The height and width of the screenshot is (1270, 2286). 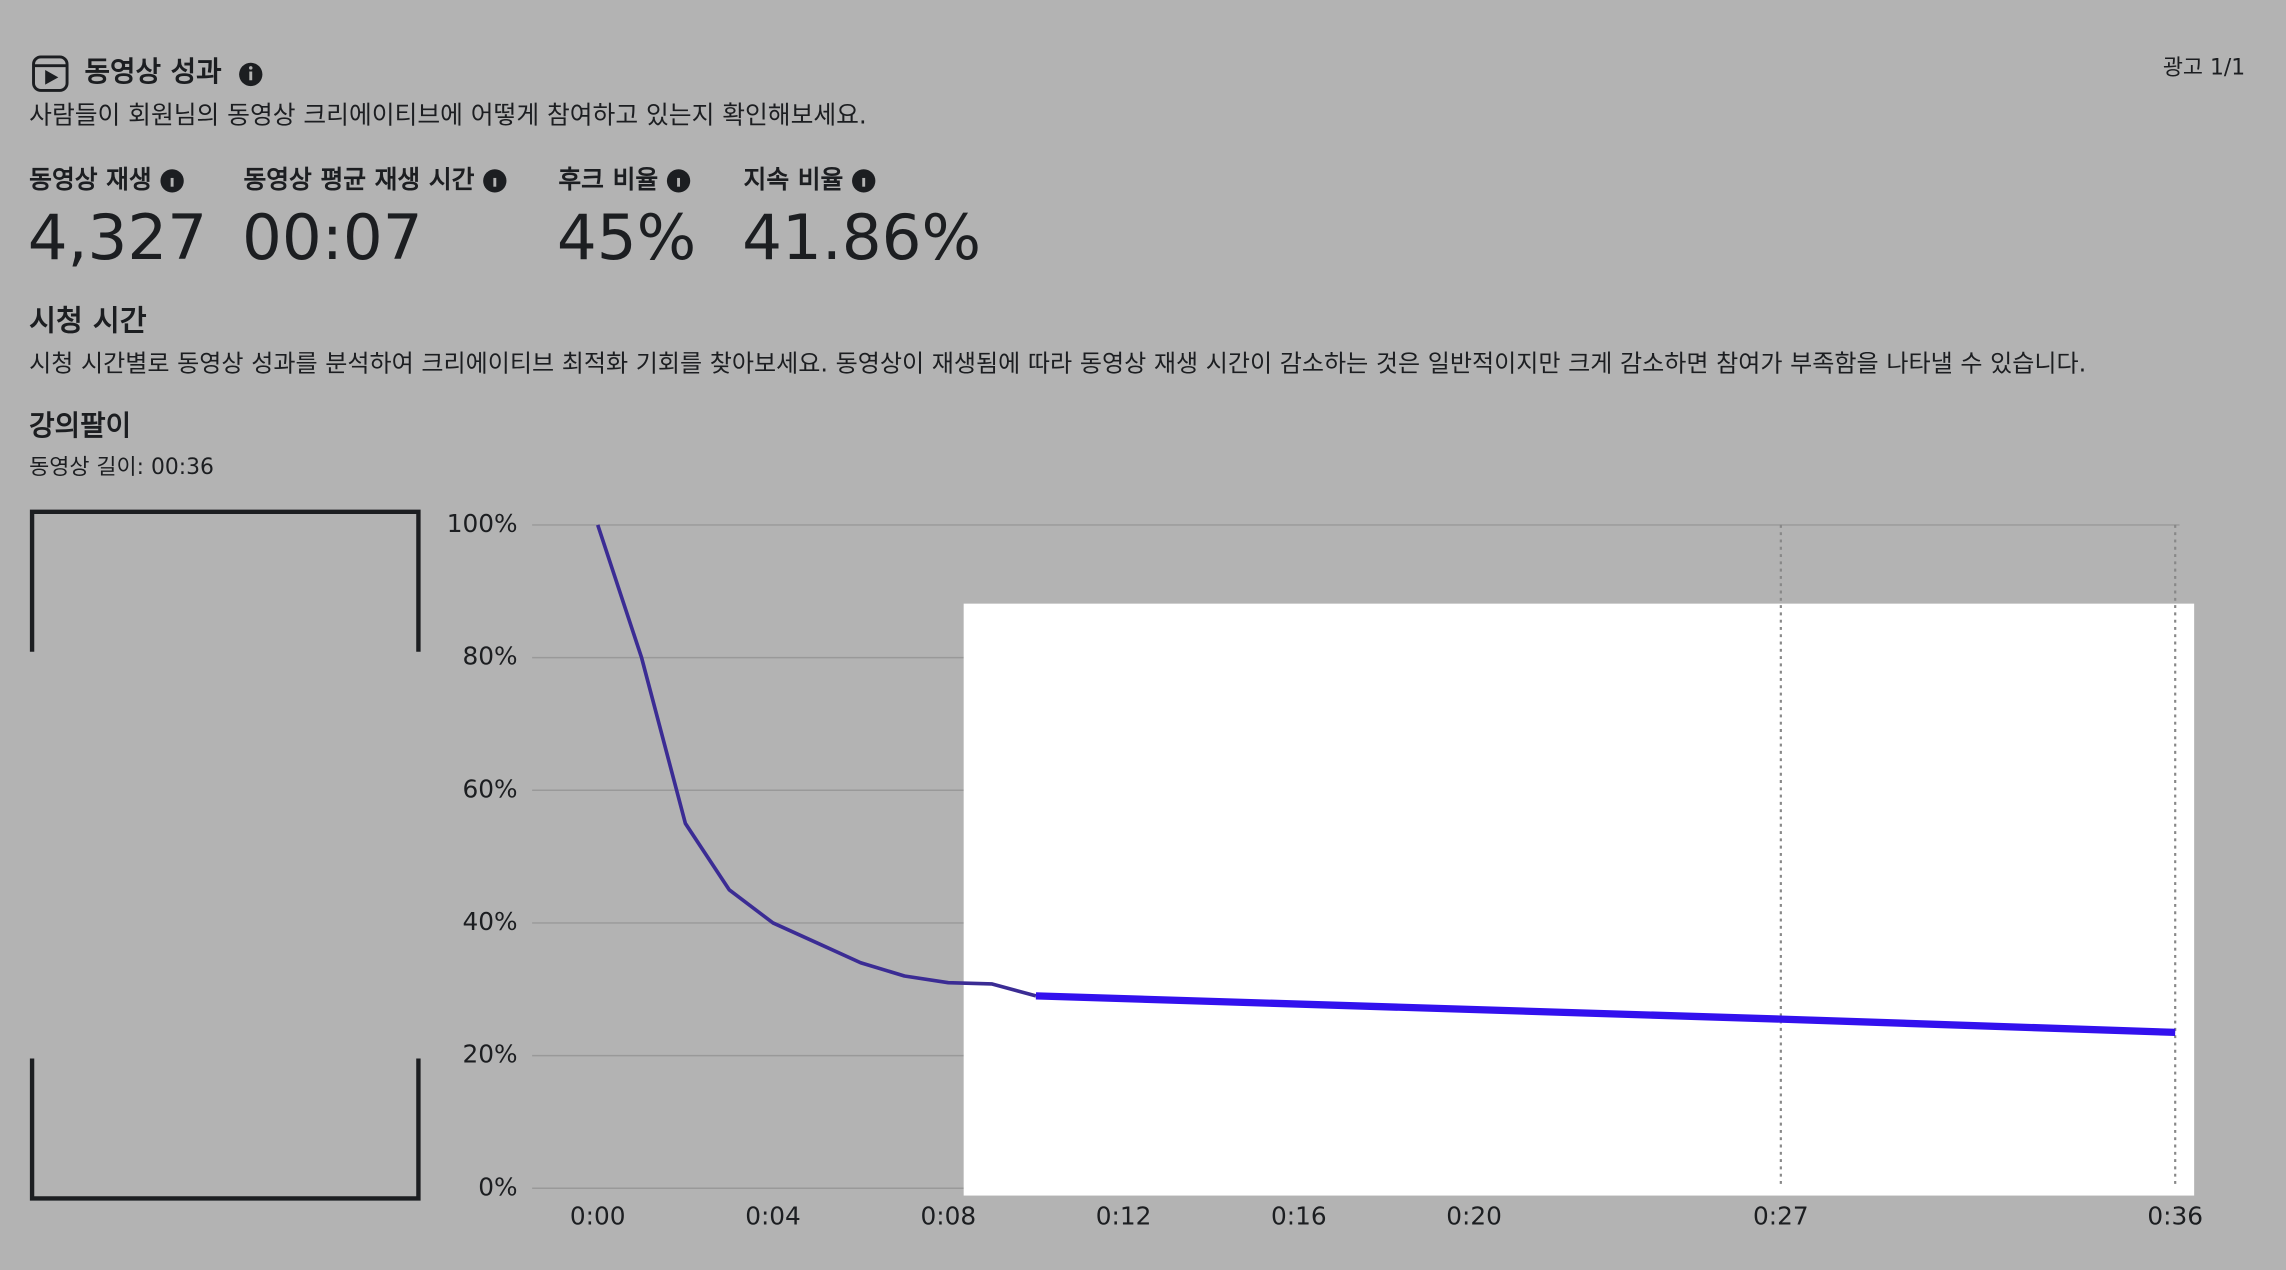 What do you see at coordinates (608, 179) in the screenshot?
I see `metric-label: 후크 비율` at bounding box center [608, 179].